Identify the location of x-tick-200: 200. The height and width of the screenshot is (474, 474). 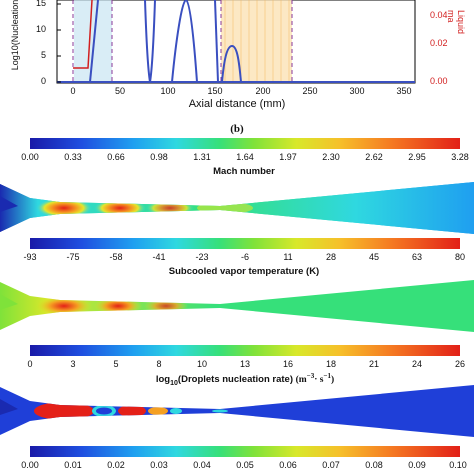
(263, 91).